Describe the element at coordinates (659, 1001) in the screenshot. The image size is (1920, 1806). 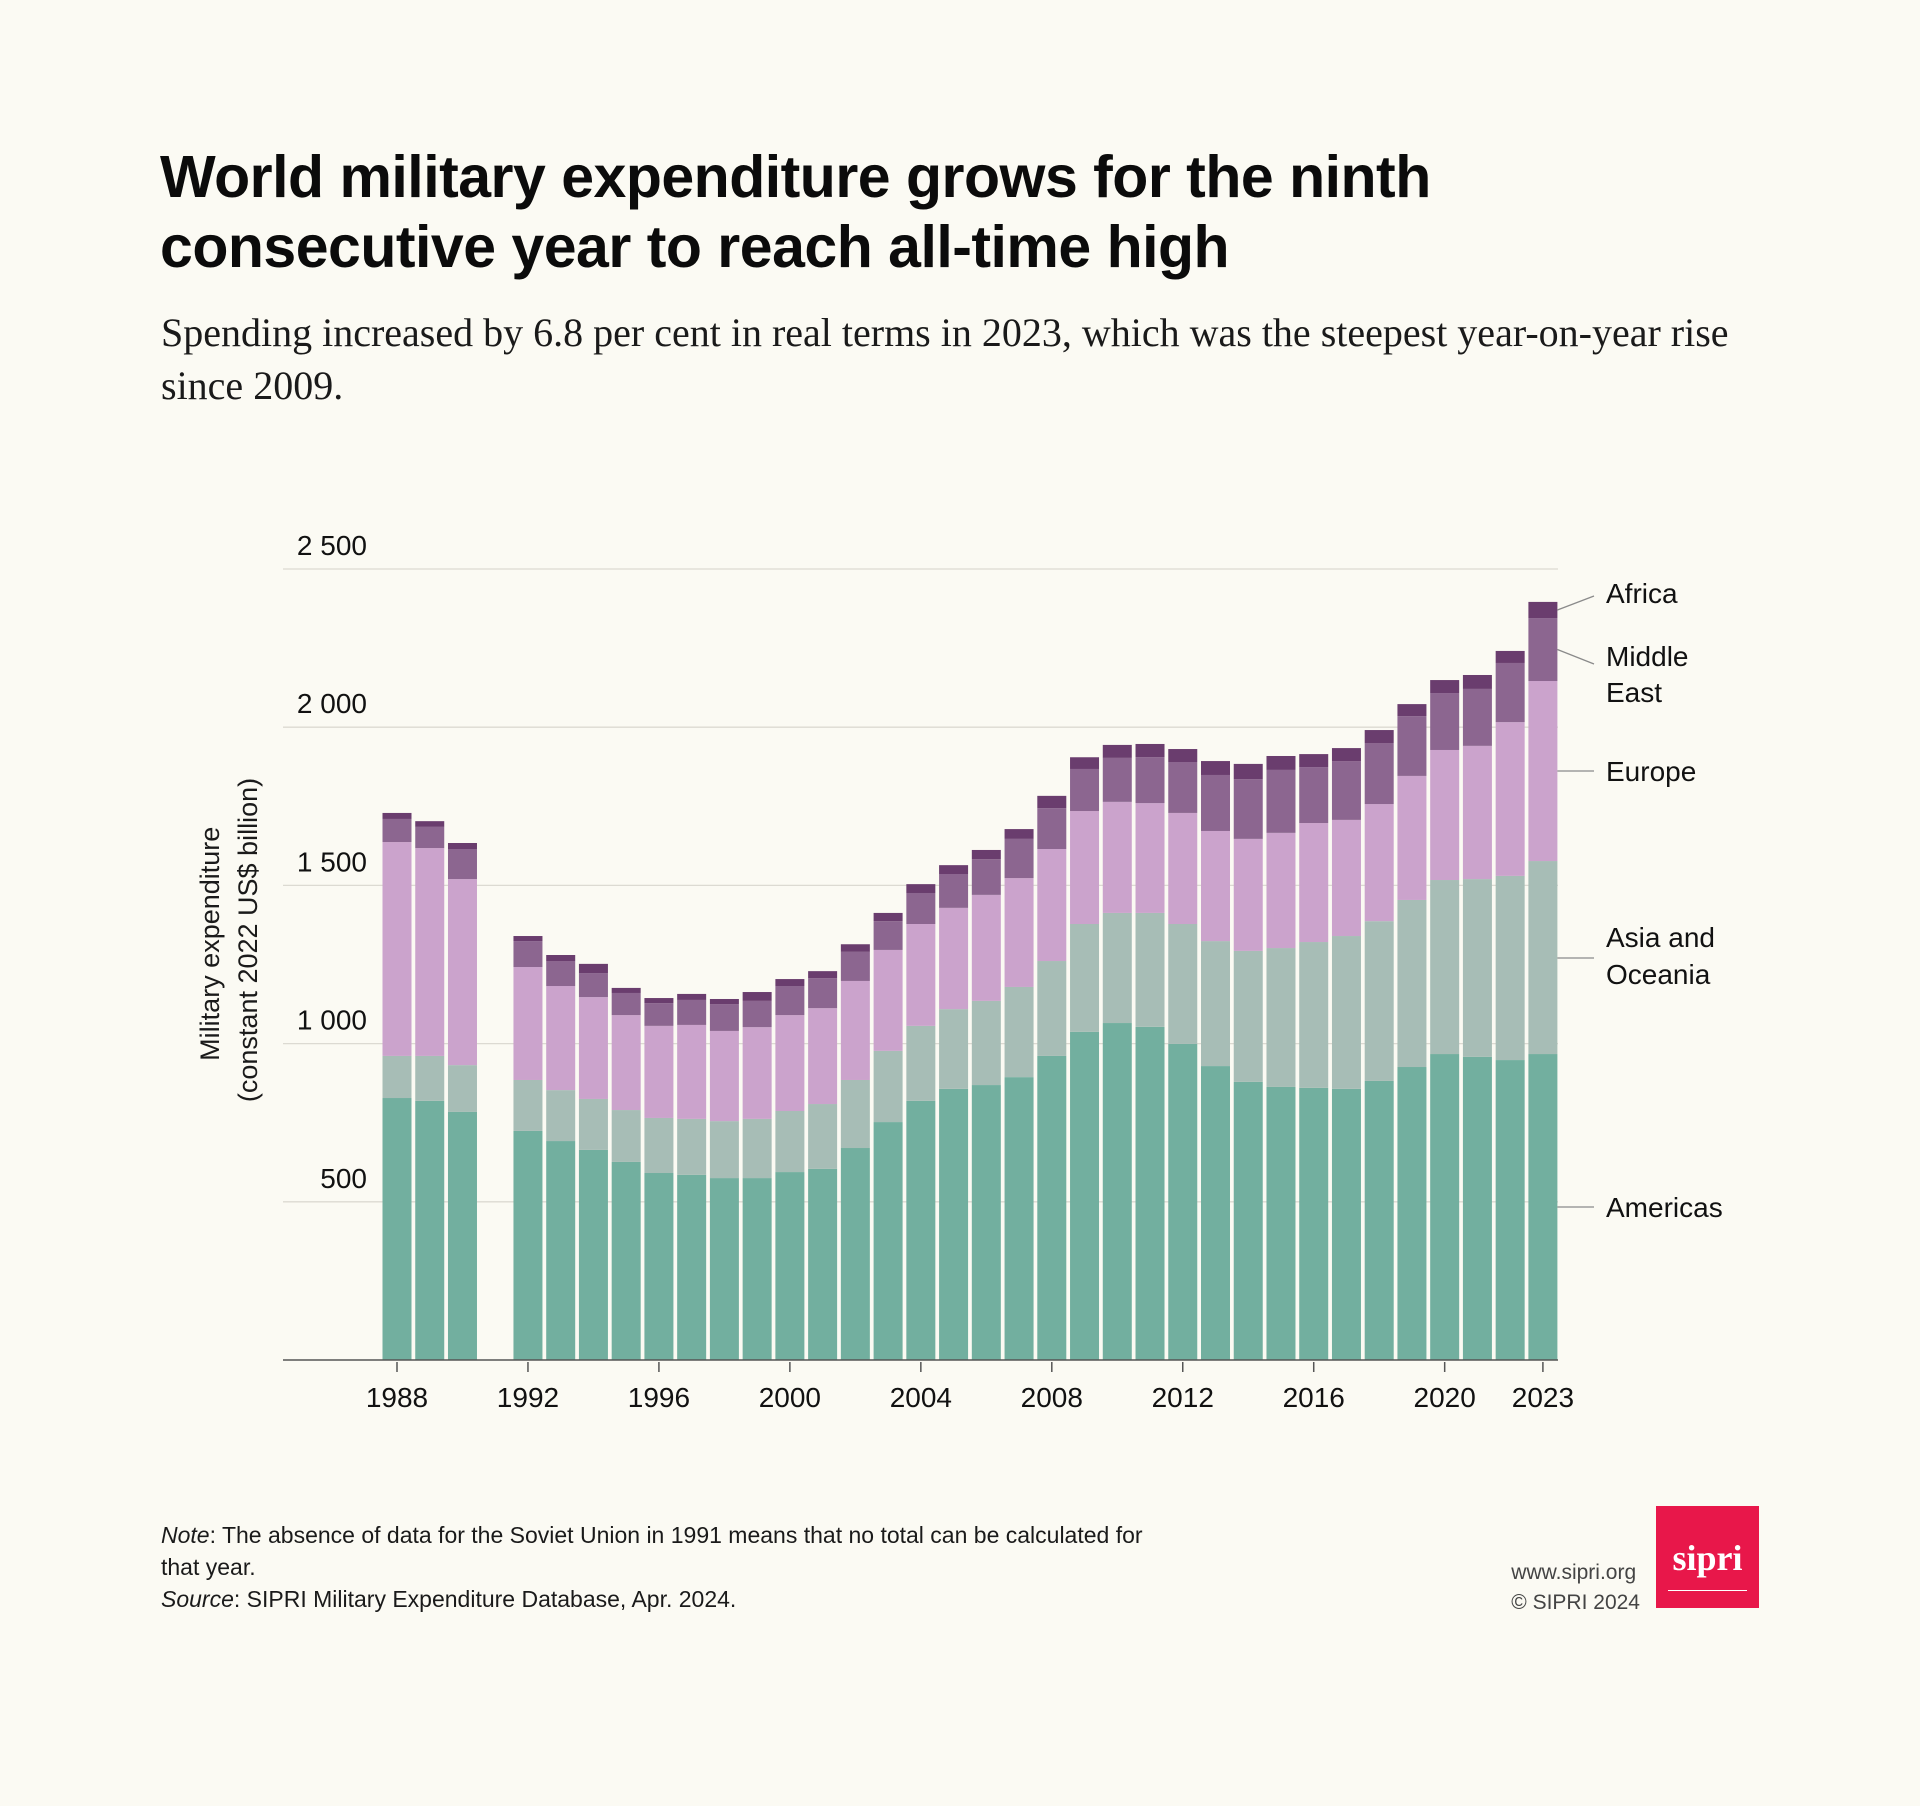
I see `bar-africa-1996` at that location.